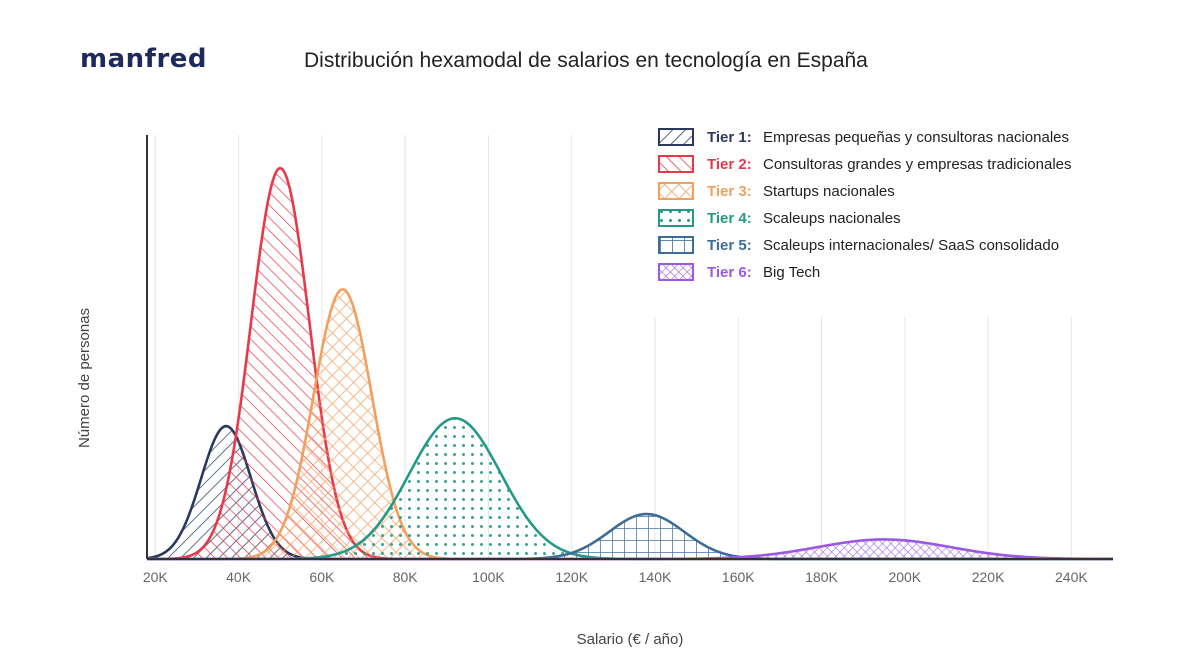 The height and width of the screenshot is (669, 1200). I want to click on x-tick-label: 100K, so click(488, 577).